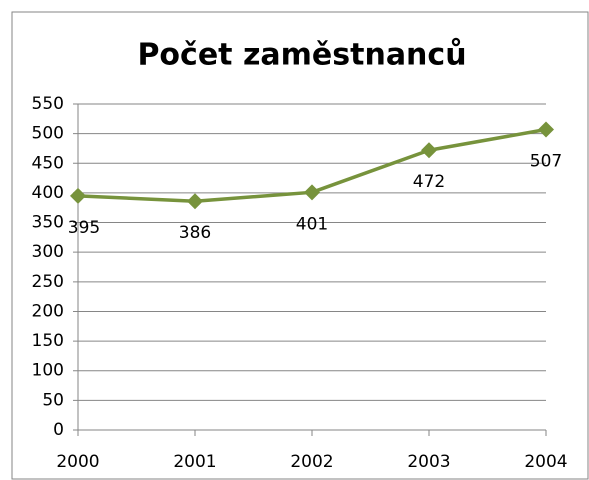 This screenshot has width=589, height=480. Describe the element at coordinates (48, 223) in the screenshot. I see `y-tick-label: 350` at that location.